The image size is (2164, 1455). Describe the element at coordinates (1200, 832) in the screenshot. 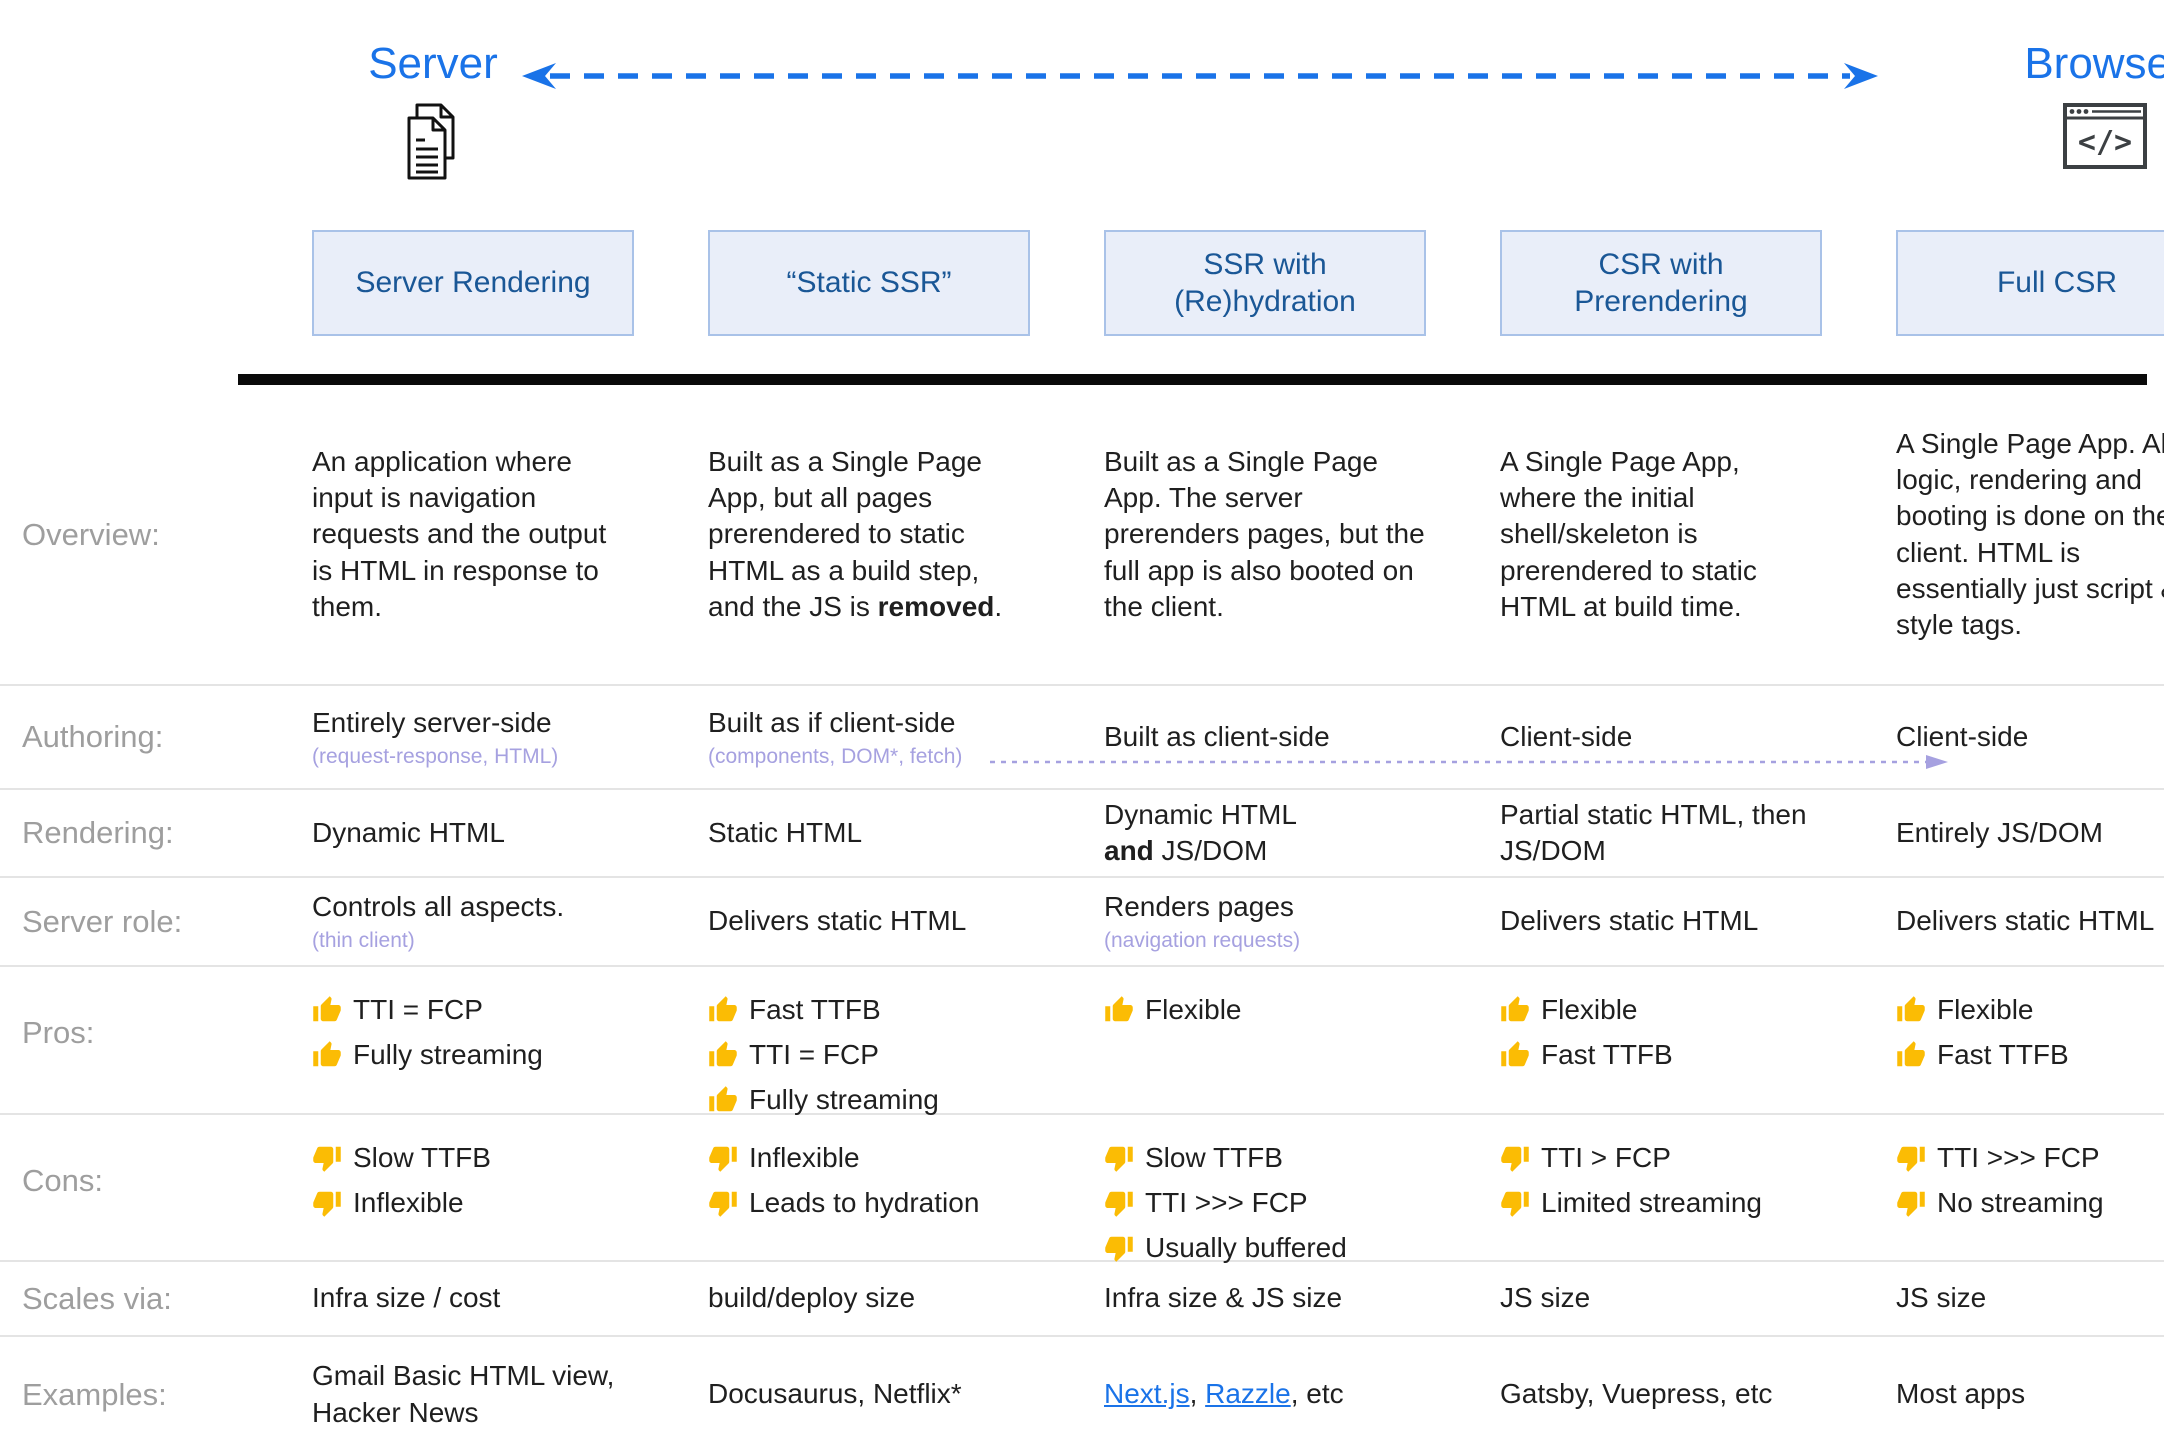

I see `rendering-cell-3: Dynamic HTML and JS/DOM` at that location.